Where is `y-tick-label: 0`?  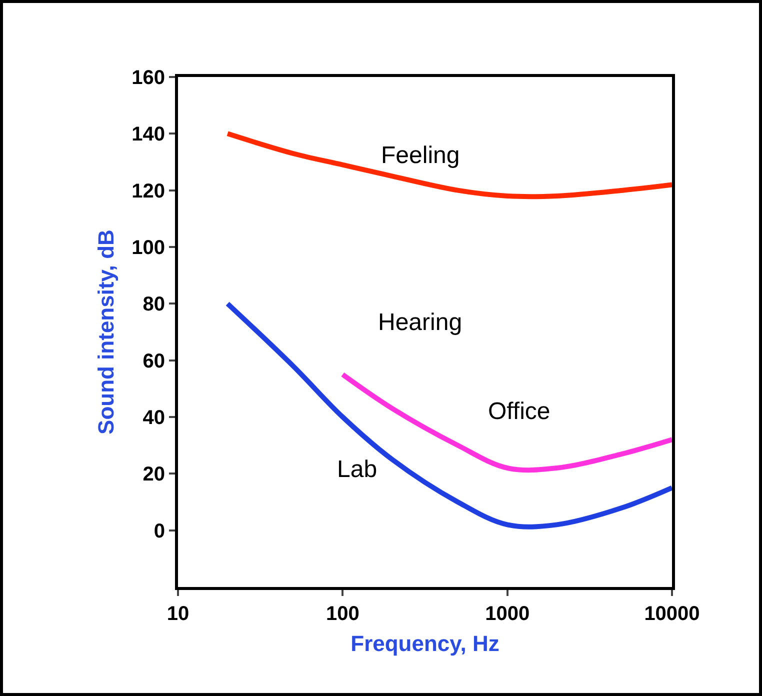 y-tick-label: 0 is located at coordinates (159, 531).